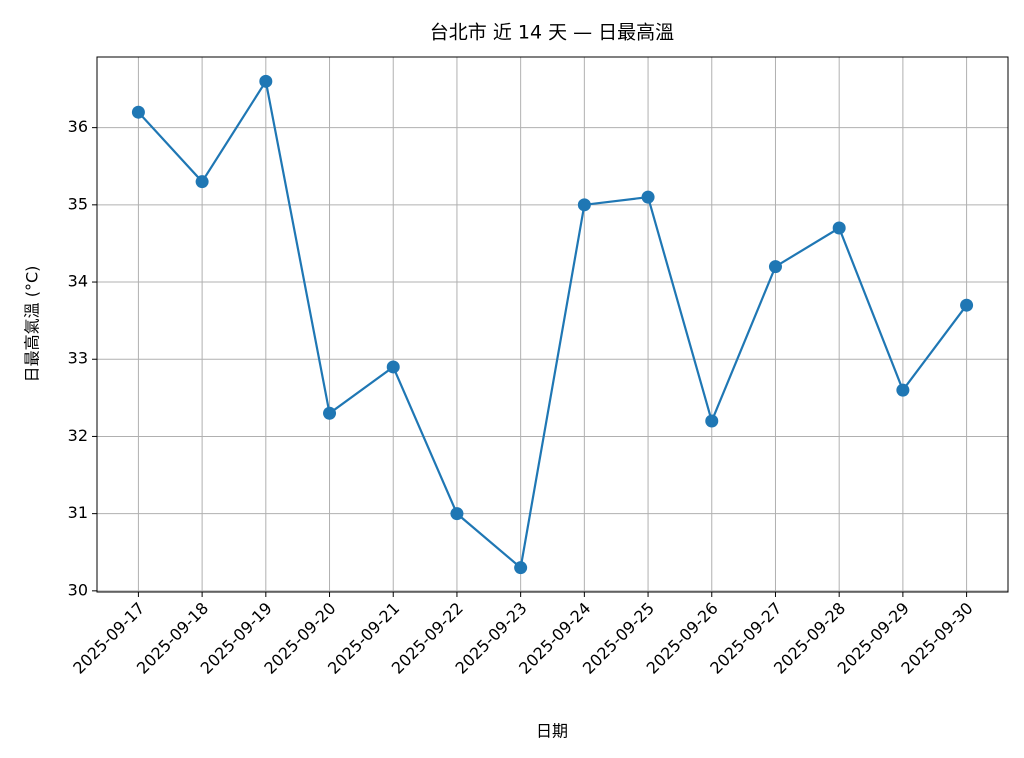 The height and width of the screenshot is (758, 1024). What do you see at coordinates (78, 281) in the screenshot?
I see `y-tick-label: 34` at bounding box center [78, 281].